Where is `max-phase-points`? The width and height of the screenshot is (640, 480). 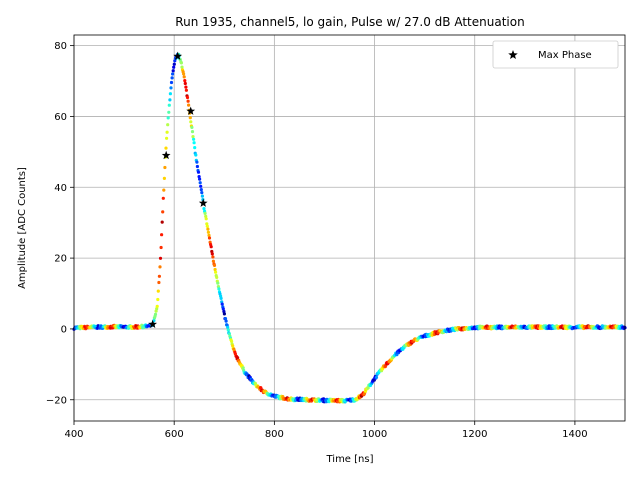
max-phase-points is located at coordinates (178, 190).